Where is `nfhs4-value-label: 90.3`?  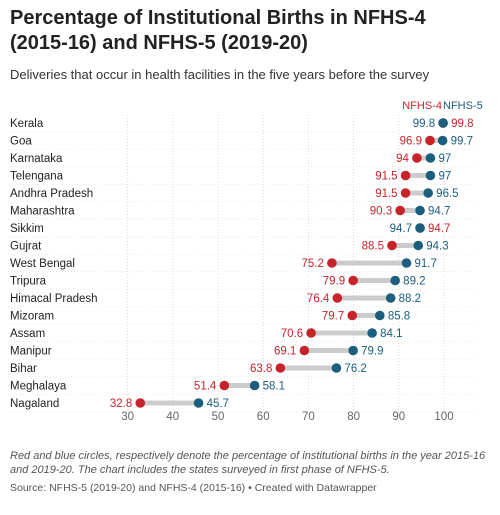 nfhs4-value-label: 90.3 is located at coordinates (381, 212).